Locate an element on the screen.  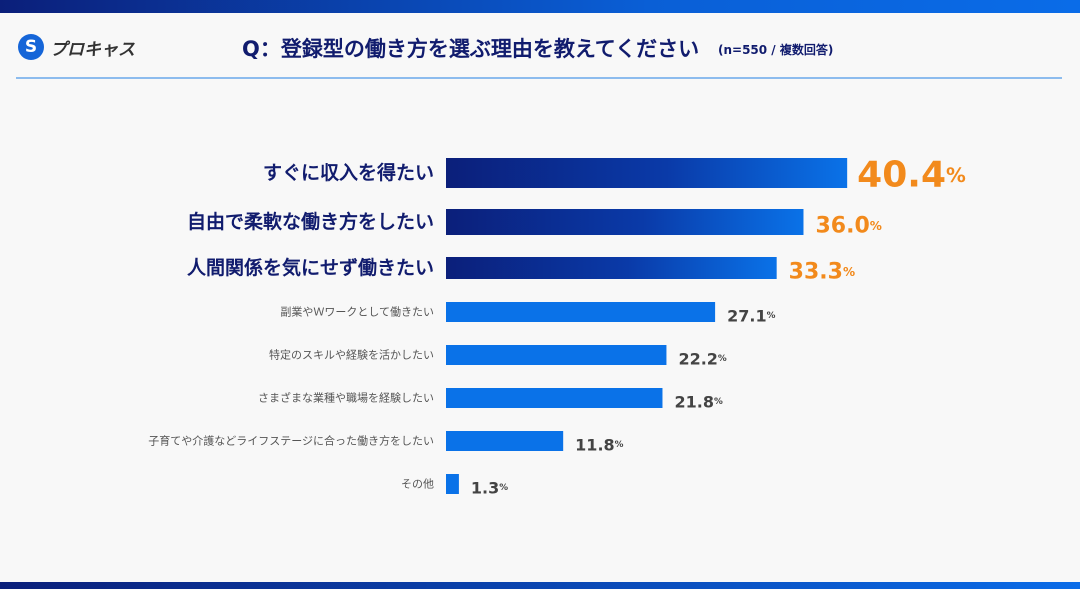
category-label: すぐに収入を得たい is located at coordinates (348, 172).